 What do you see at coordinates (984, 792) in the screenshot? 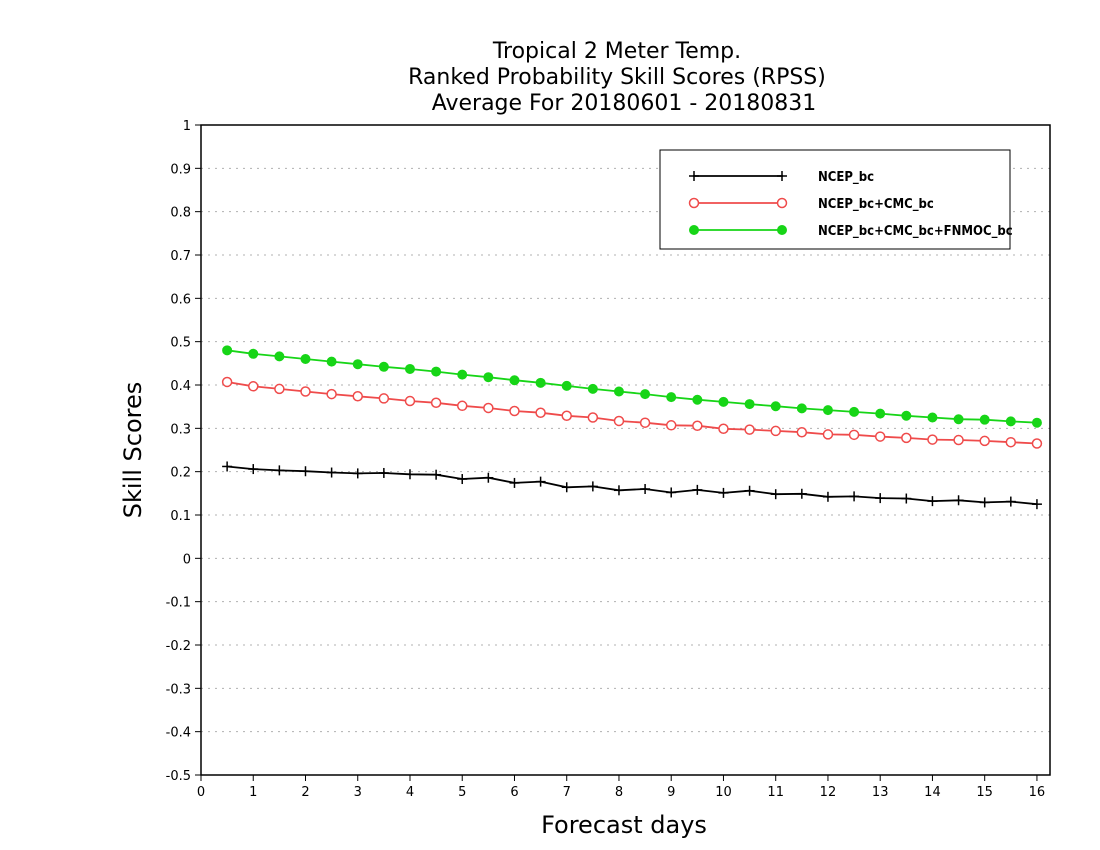
I see `x-tick-label: 15` at bounding box center [984, 792].